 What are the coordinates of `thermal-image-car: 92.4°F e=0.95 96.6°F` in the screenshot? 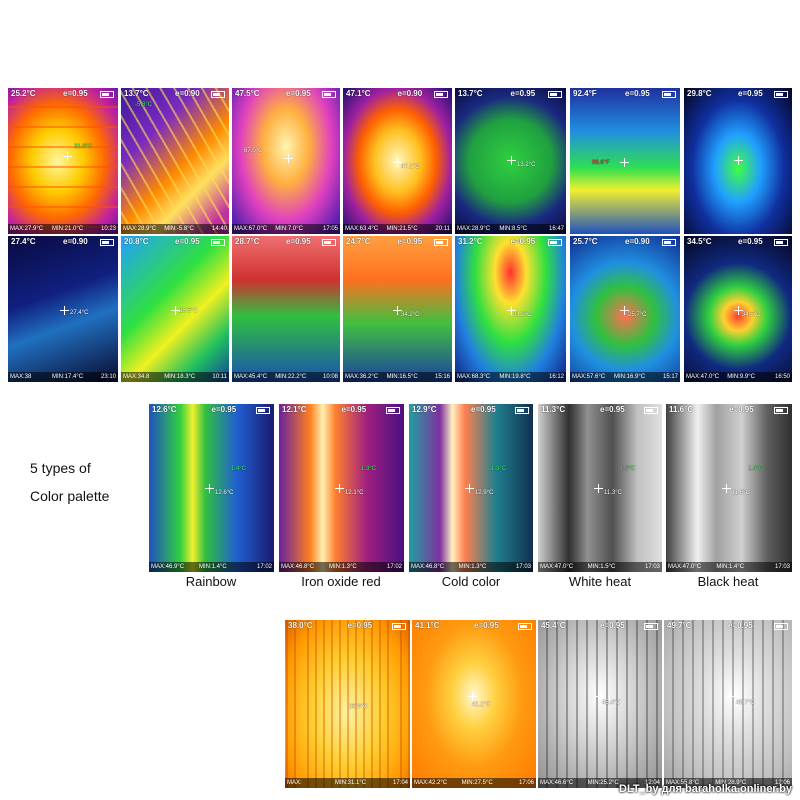 It's located at (625, 161).